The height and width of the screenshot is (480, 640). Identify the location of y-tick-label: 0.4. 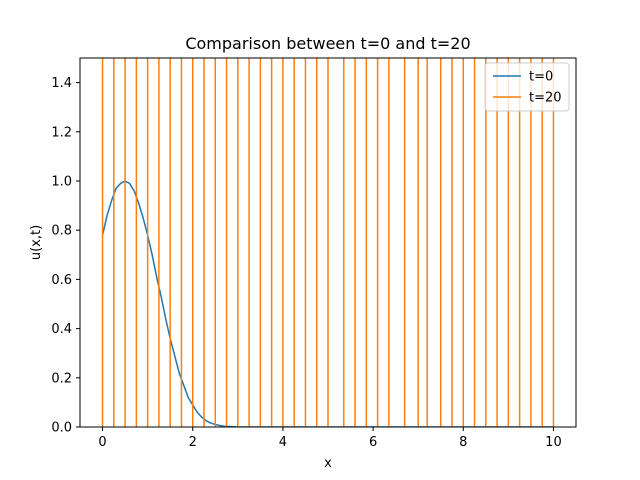
(61, 329).